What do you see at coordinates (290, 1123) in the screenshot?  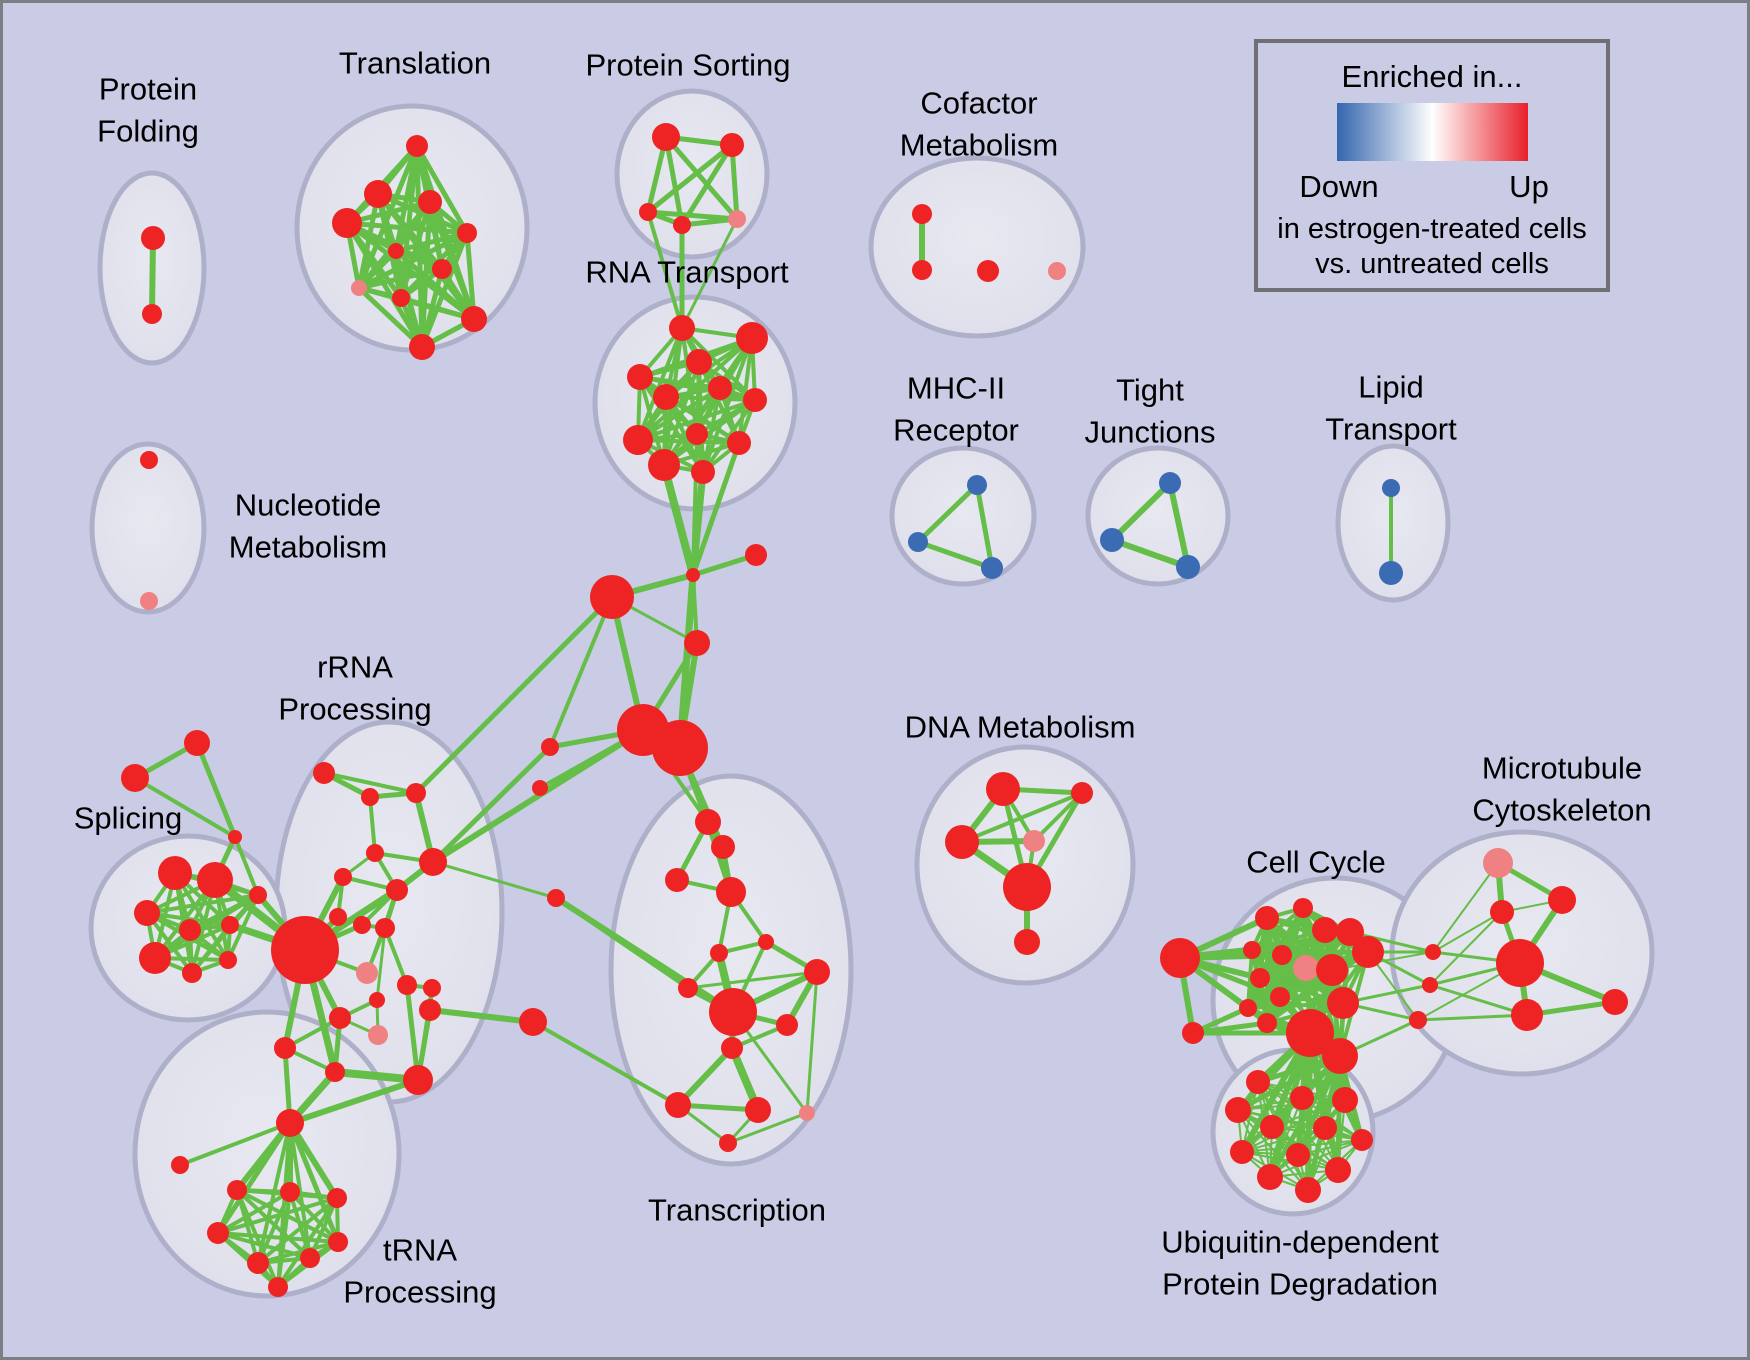 I see `network-node-th` at bounding box center [290, 1123].